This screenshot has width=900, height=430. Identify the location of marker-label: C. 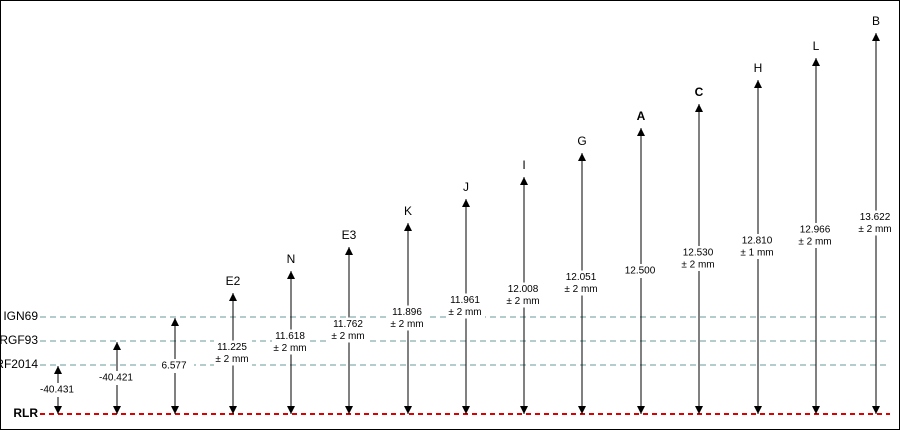
(699, 92).